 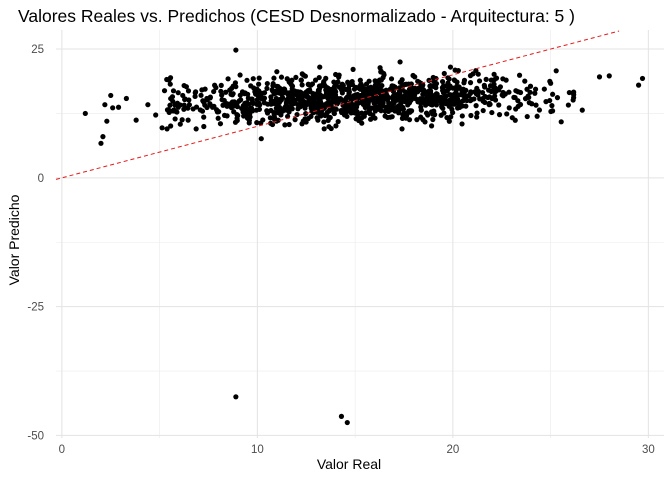 I want to click on x-tick-label: 20, so click(x=452, y=450).